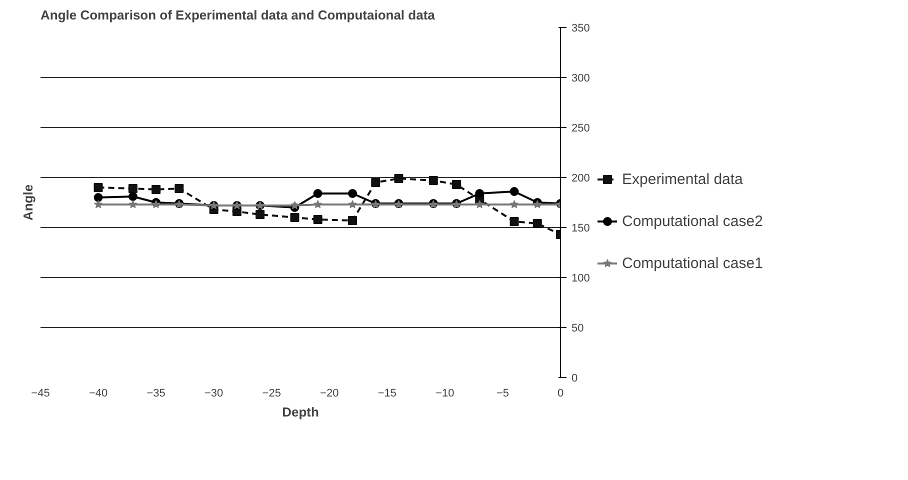 This screenshot has height=480, width=908. I want to click on y-tick-label: 50, so click(578, 328).